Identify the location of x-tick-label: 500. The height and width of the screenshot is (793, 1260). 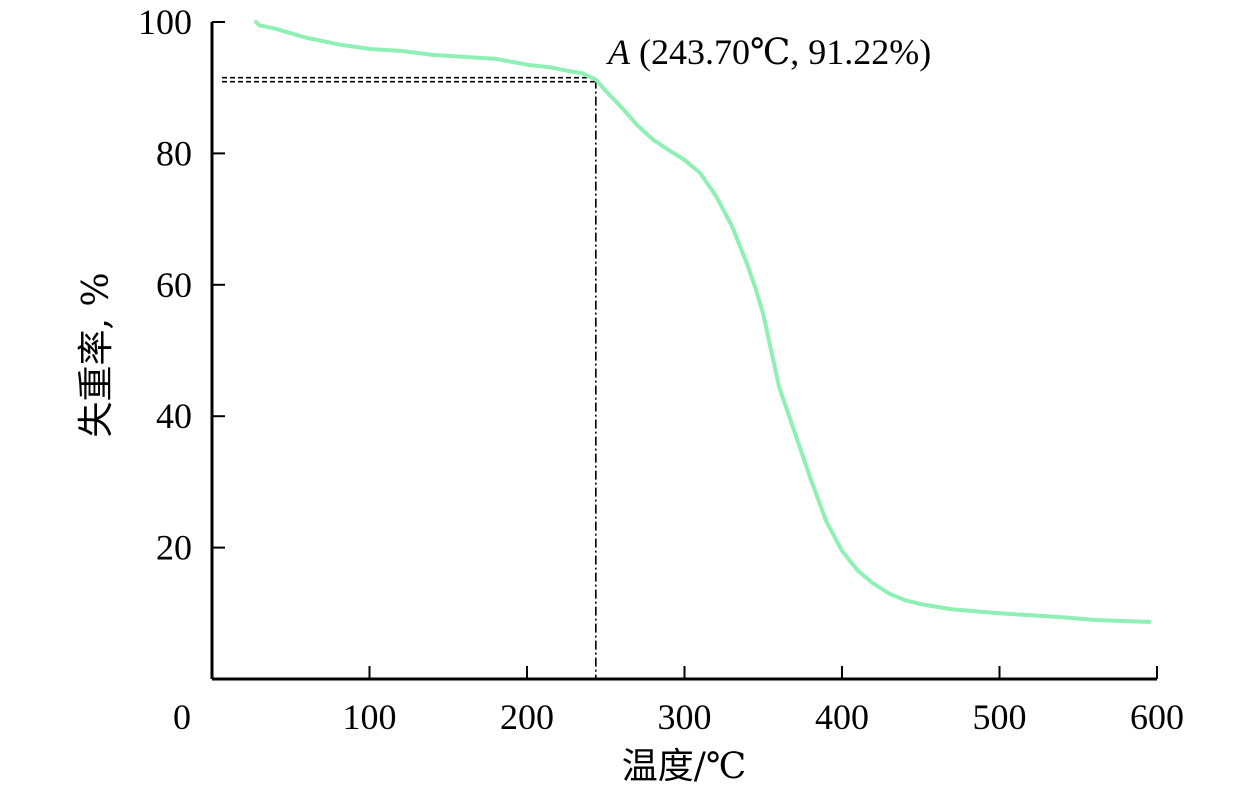
(1000, 717).